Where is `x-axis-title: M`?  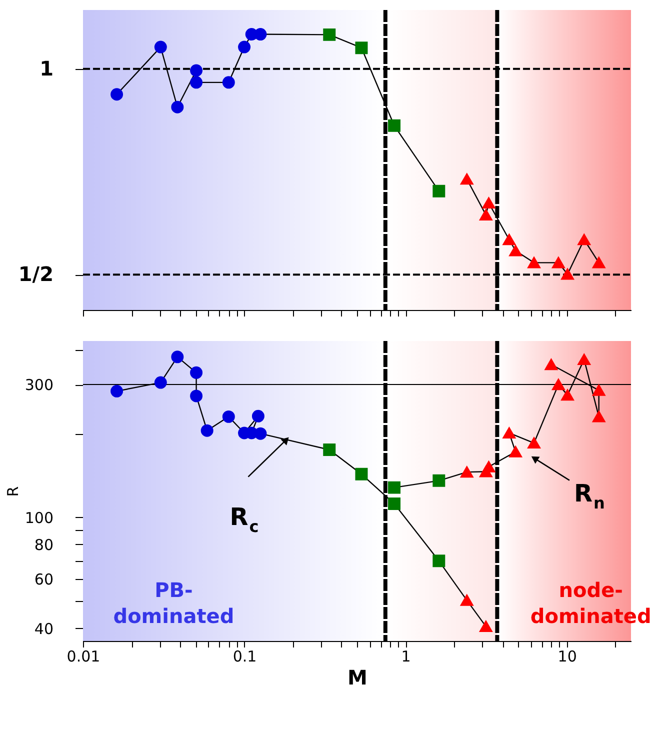
x-axis-title: M is located at coordinates (358, 678).